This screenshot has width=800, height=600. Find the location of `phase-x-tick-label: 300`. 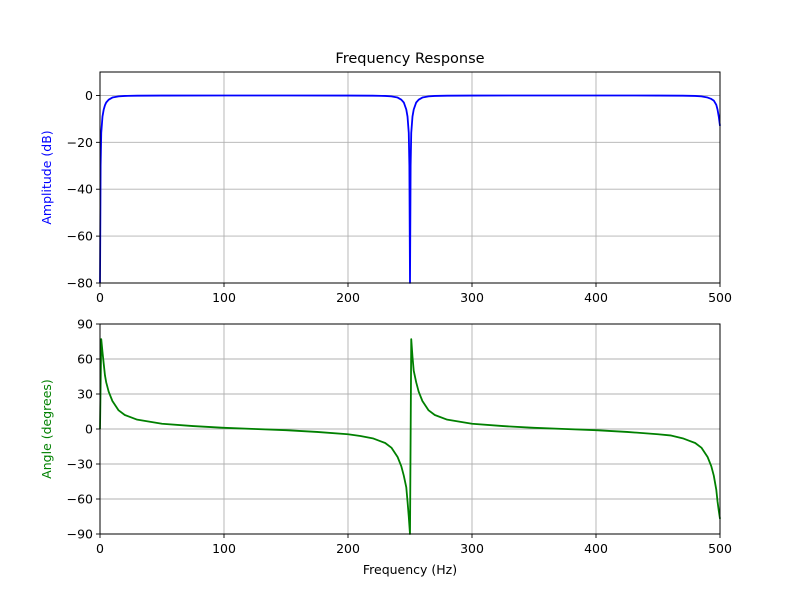

phase-x-tick-label: 300 is located at coordinates (472, 548).